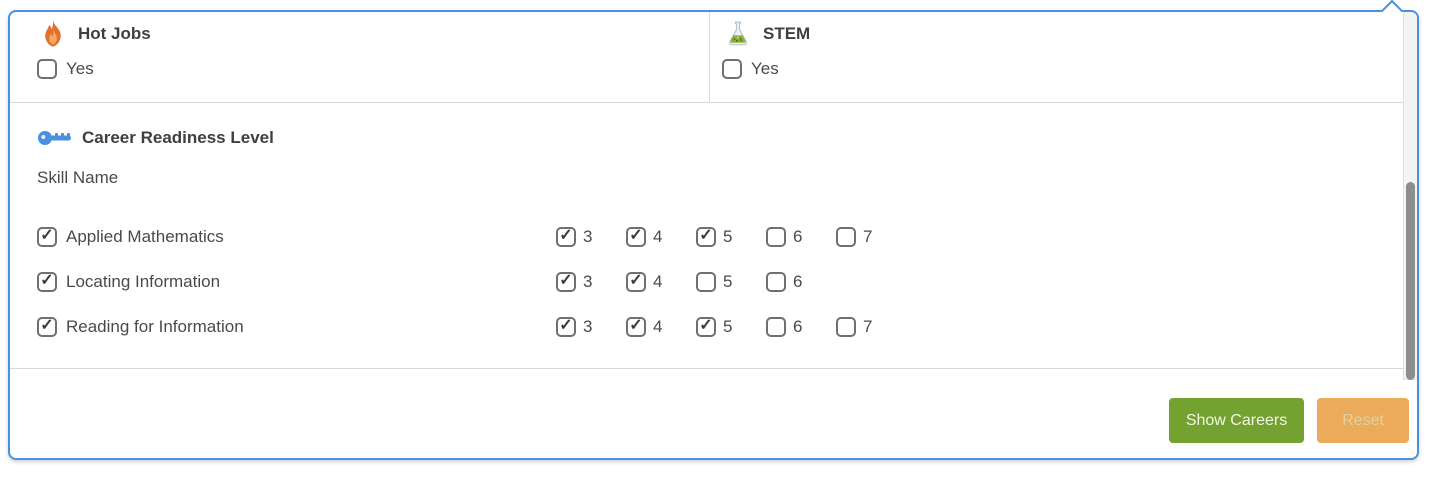  I want to click on stem-yes-label: Yes, so click(765, 68).